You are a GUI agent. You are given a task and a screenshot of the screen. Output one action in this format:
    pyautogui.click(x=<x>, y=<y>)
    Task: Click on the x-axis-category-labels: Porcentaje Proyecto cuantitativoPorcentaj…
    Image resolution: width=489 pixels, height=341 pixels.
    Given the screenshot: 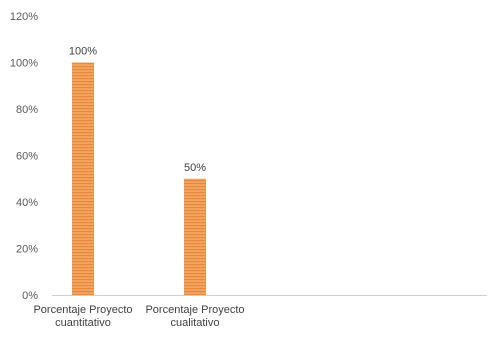 What is the action you would take?
    pyautogui.click(x=138, y=316)
    